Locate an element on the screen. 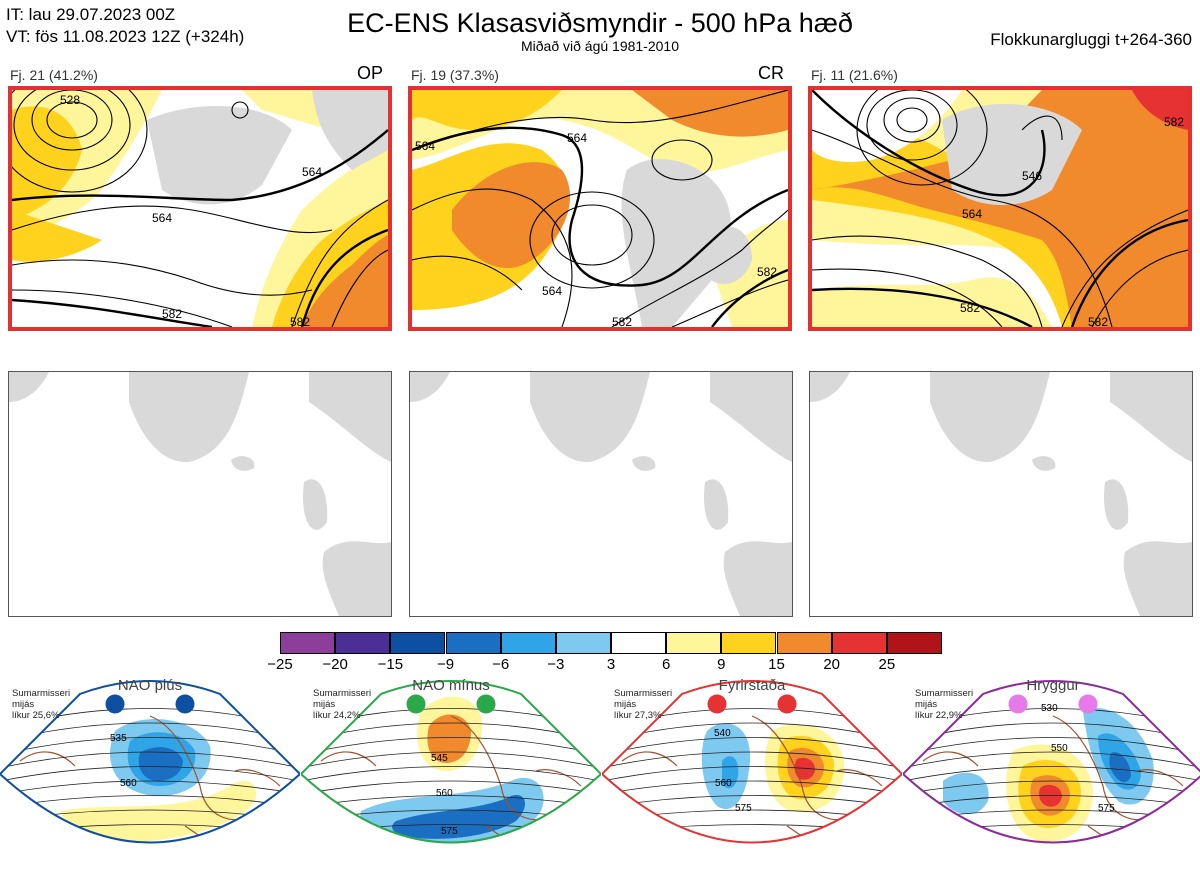  regime-map-1: 535 560 is located at coordinates (150, 762).